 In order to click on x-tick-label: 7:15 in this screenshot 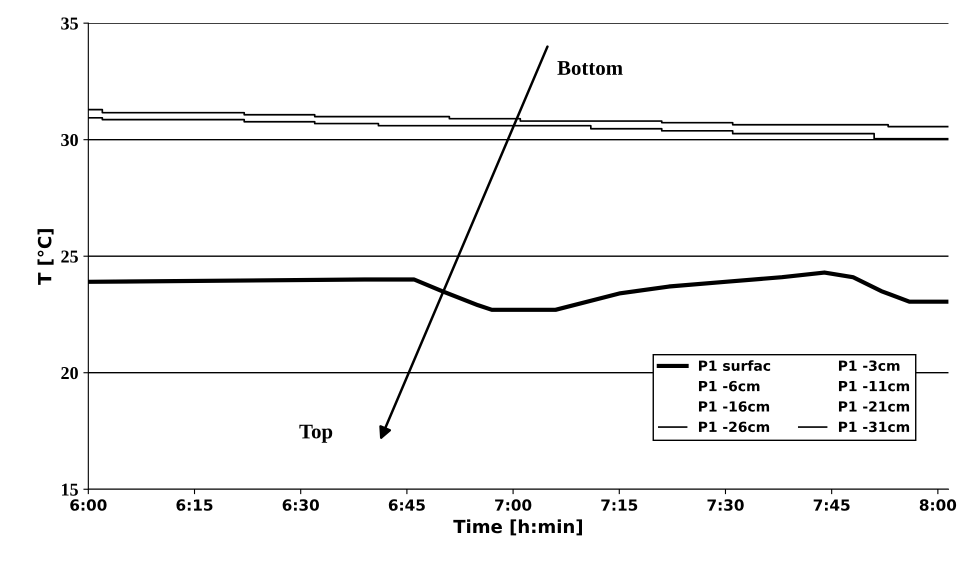, I will do `click(619, 505)`.